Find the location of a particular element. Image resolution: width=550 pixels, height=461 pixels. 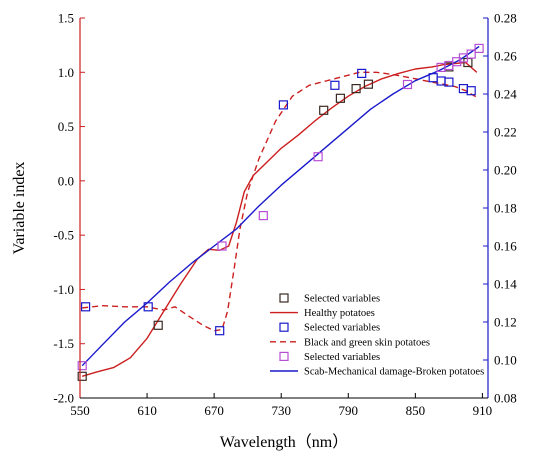

x-tick-label: 910 is located at coordinates (483, 410).